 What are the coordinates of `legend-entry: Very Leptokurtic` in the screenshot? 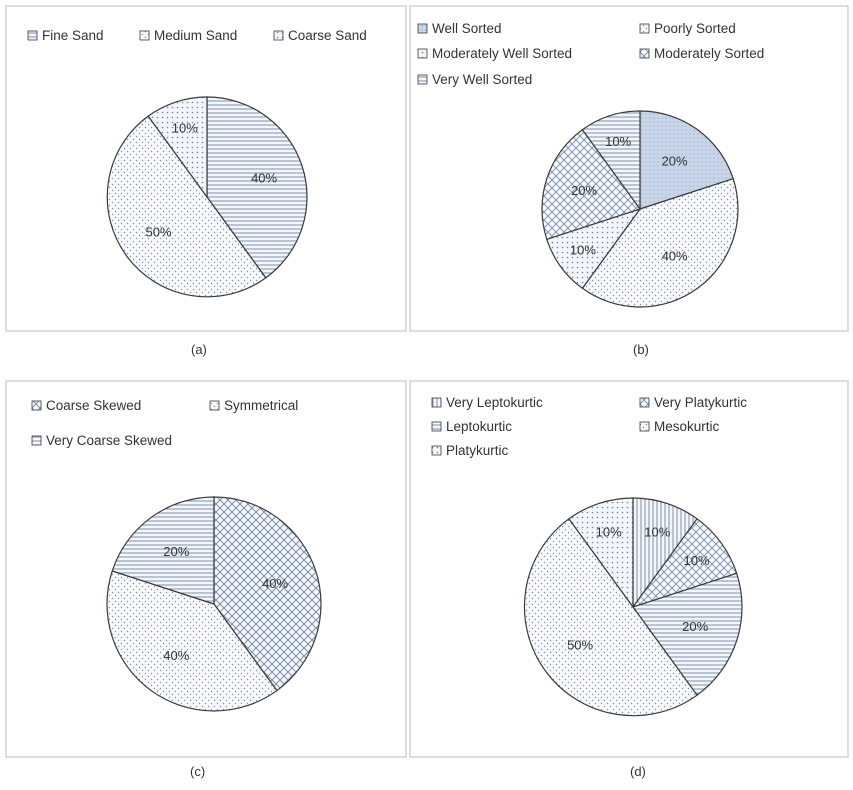 It's located at (494, 402).